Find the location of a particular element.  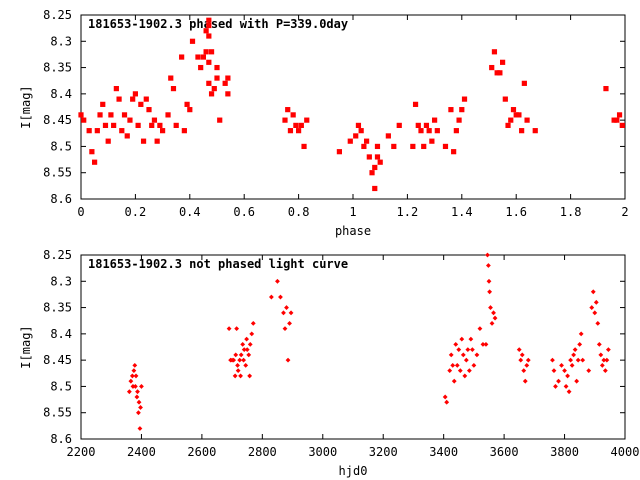

y-tick-label: 8.3 is located at coordinates (61, 281).